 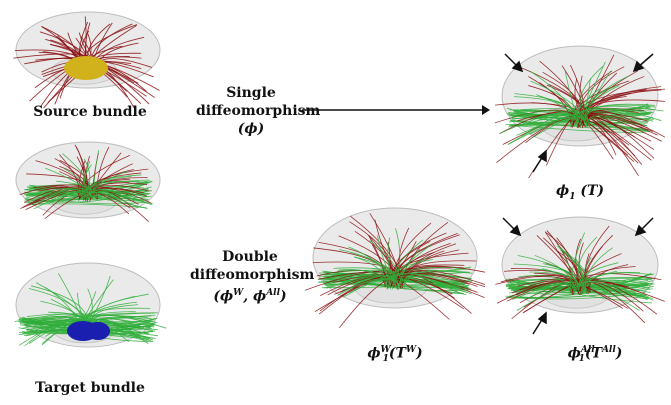 What do you see at coordinates (88, 310) in the screenshot?
I see `target-bundle-image` at bounding box center [88, 310].